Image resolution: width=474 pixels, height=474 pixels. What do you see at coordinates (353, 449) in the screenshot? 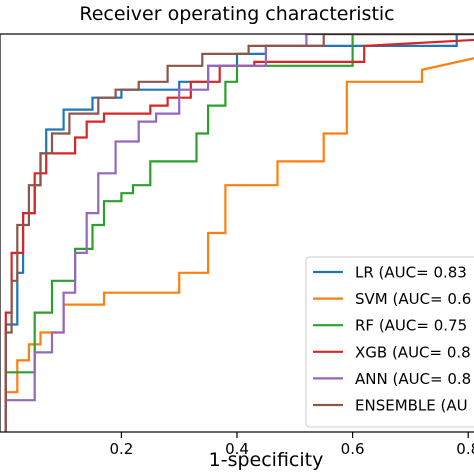
I see `x-tick-label-2: 0.6` at bounding box center [353, 449].